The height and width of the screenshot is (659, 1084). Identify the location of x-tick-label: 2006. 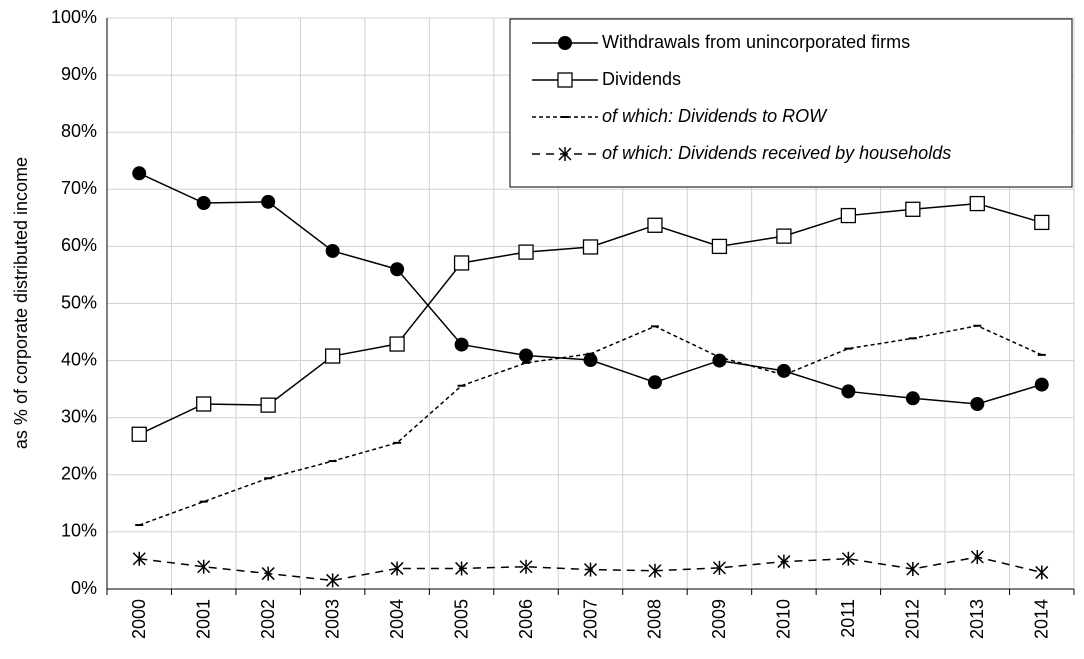
(526, 619).